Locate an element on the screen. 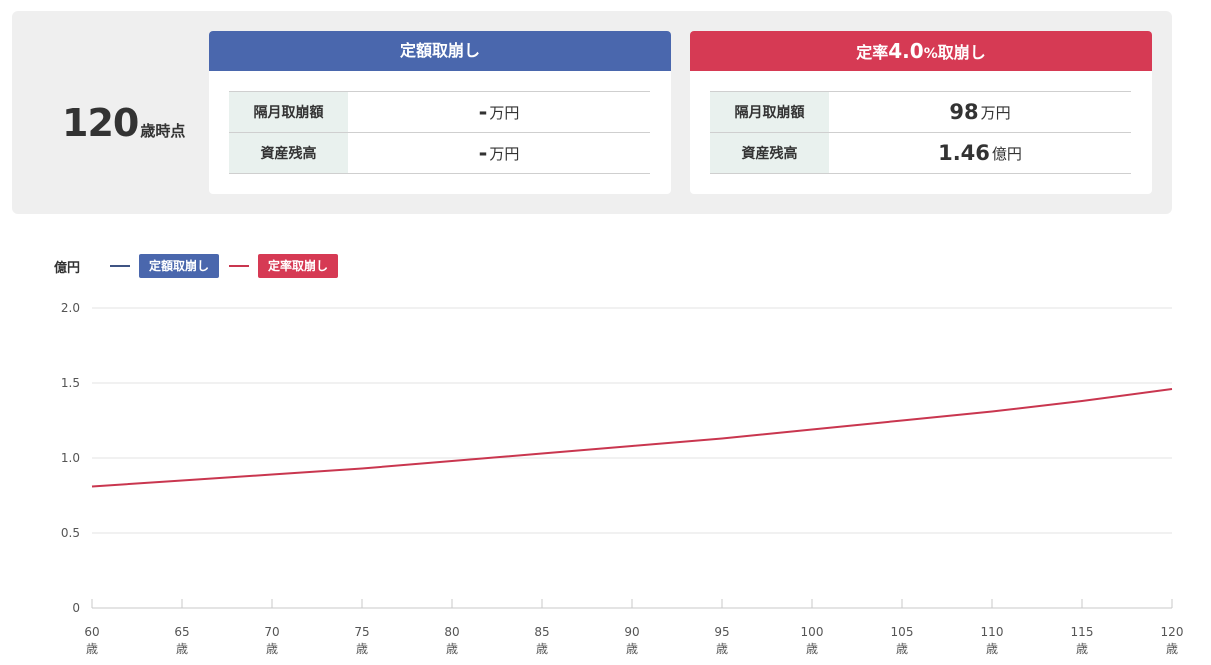 The height and width of the screenshot is (665, 1211). x-tick-label: 75 is located at coordinates (361, 632).